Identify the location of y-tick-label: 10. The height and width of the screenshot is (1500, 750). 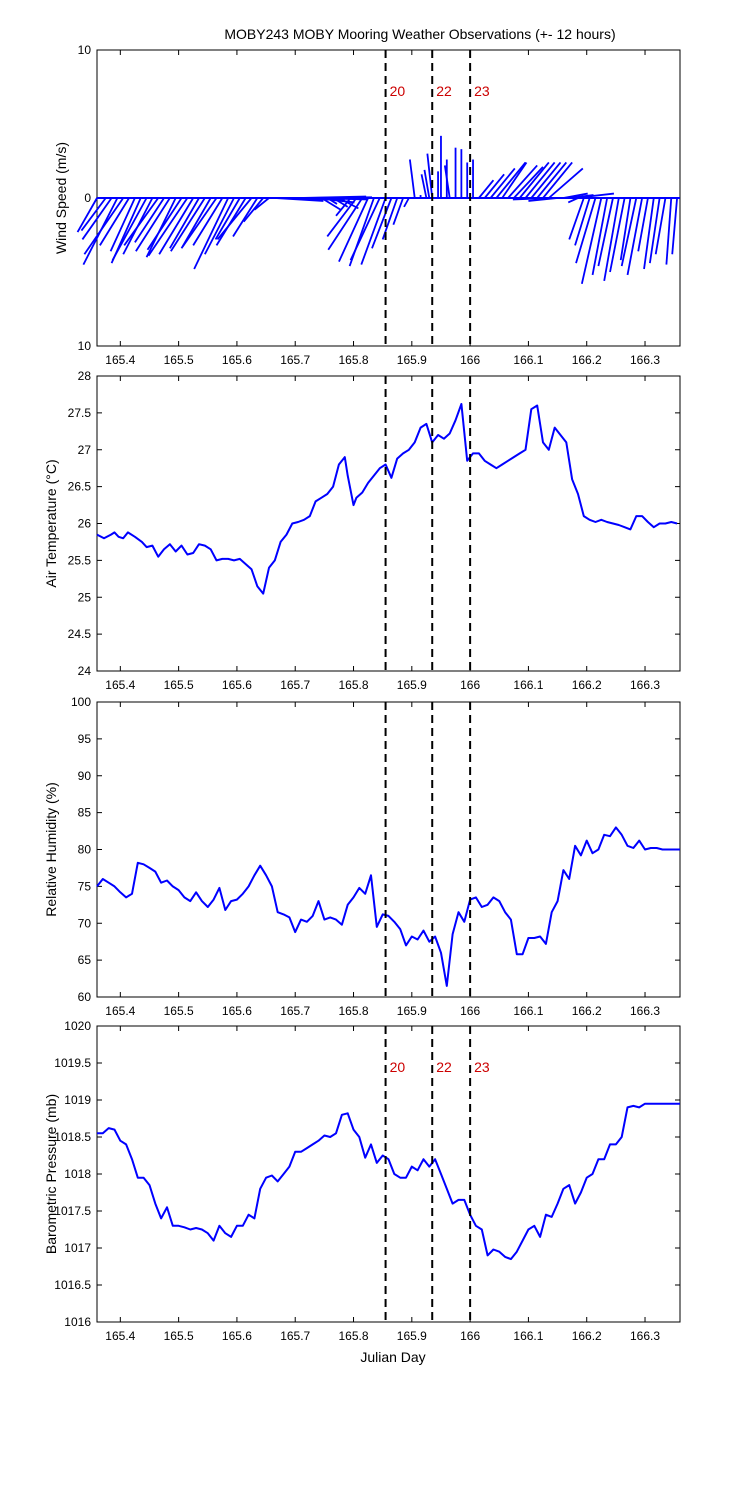
(85, 50).